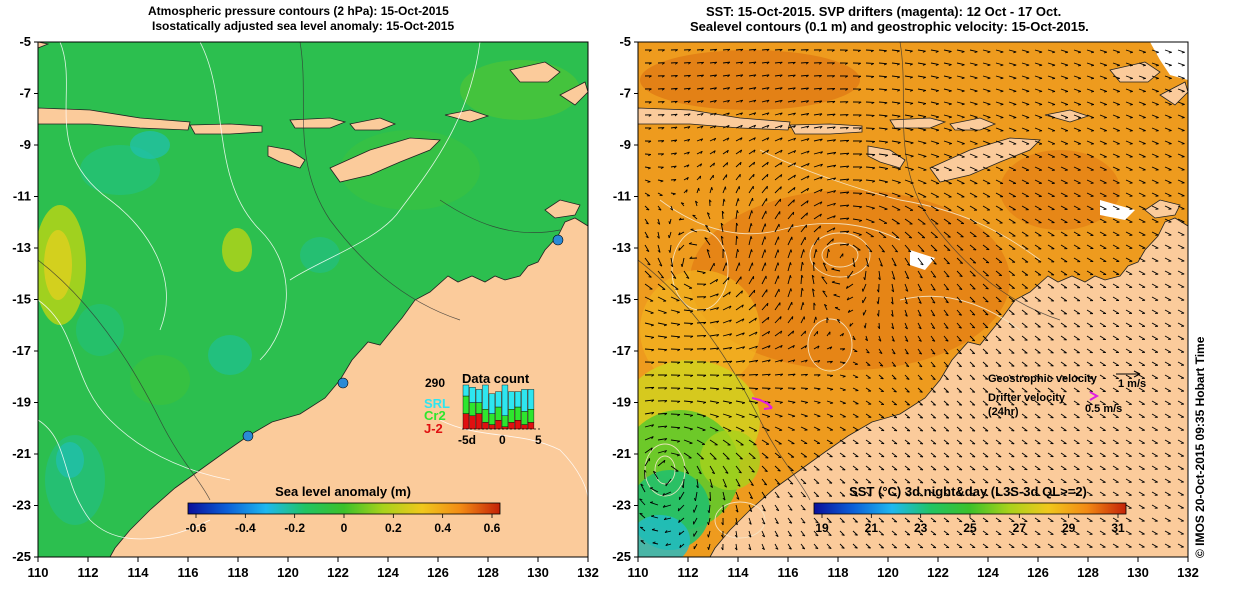  What do you see at coordinates (822, 528) in the screenshot?
I see `colorbar-tick-label: 19` at bounding box center [822, 528].